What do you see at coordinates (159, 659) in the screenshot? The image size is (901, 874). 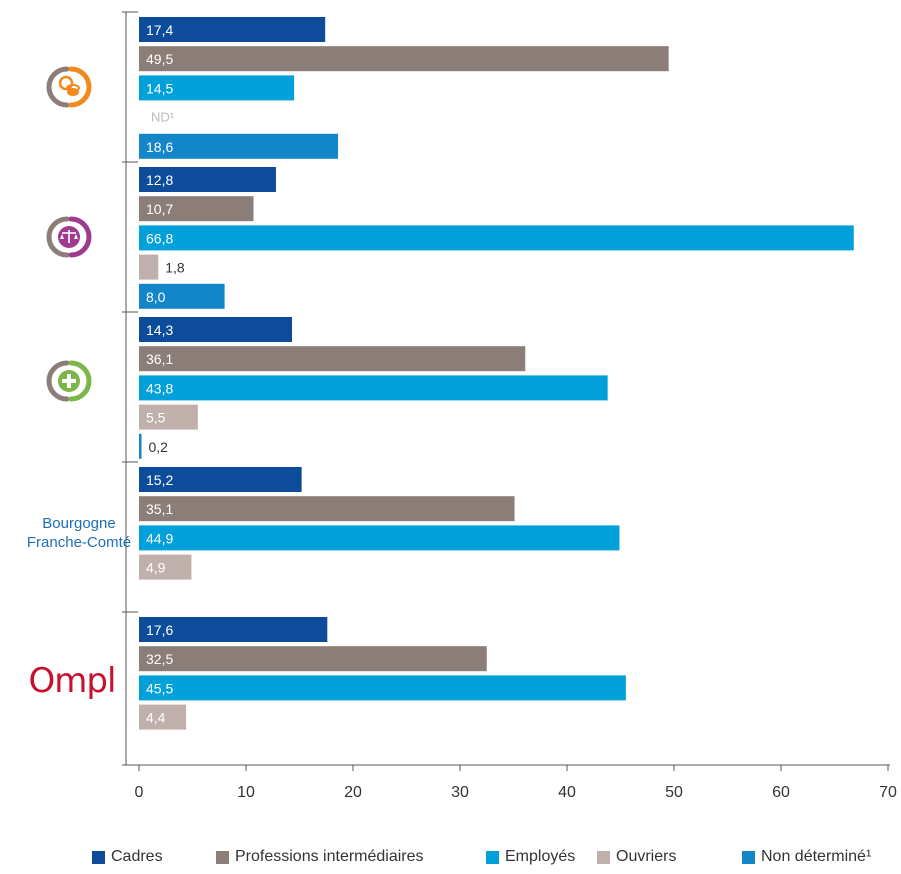 I see `bar-value-label: 32,5` at bounding box center [159, 659].